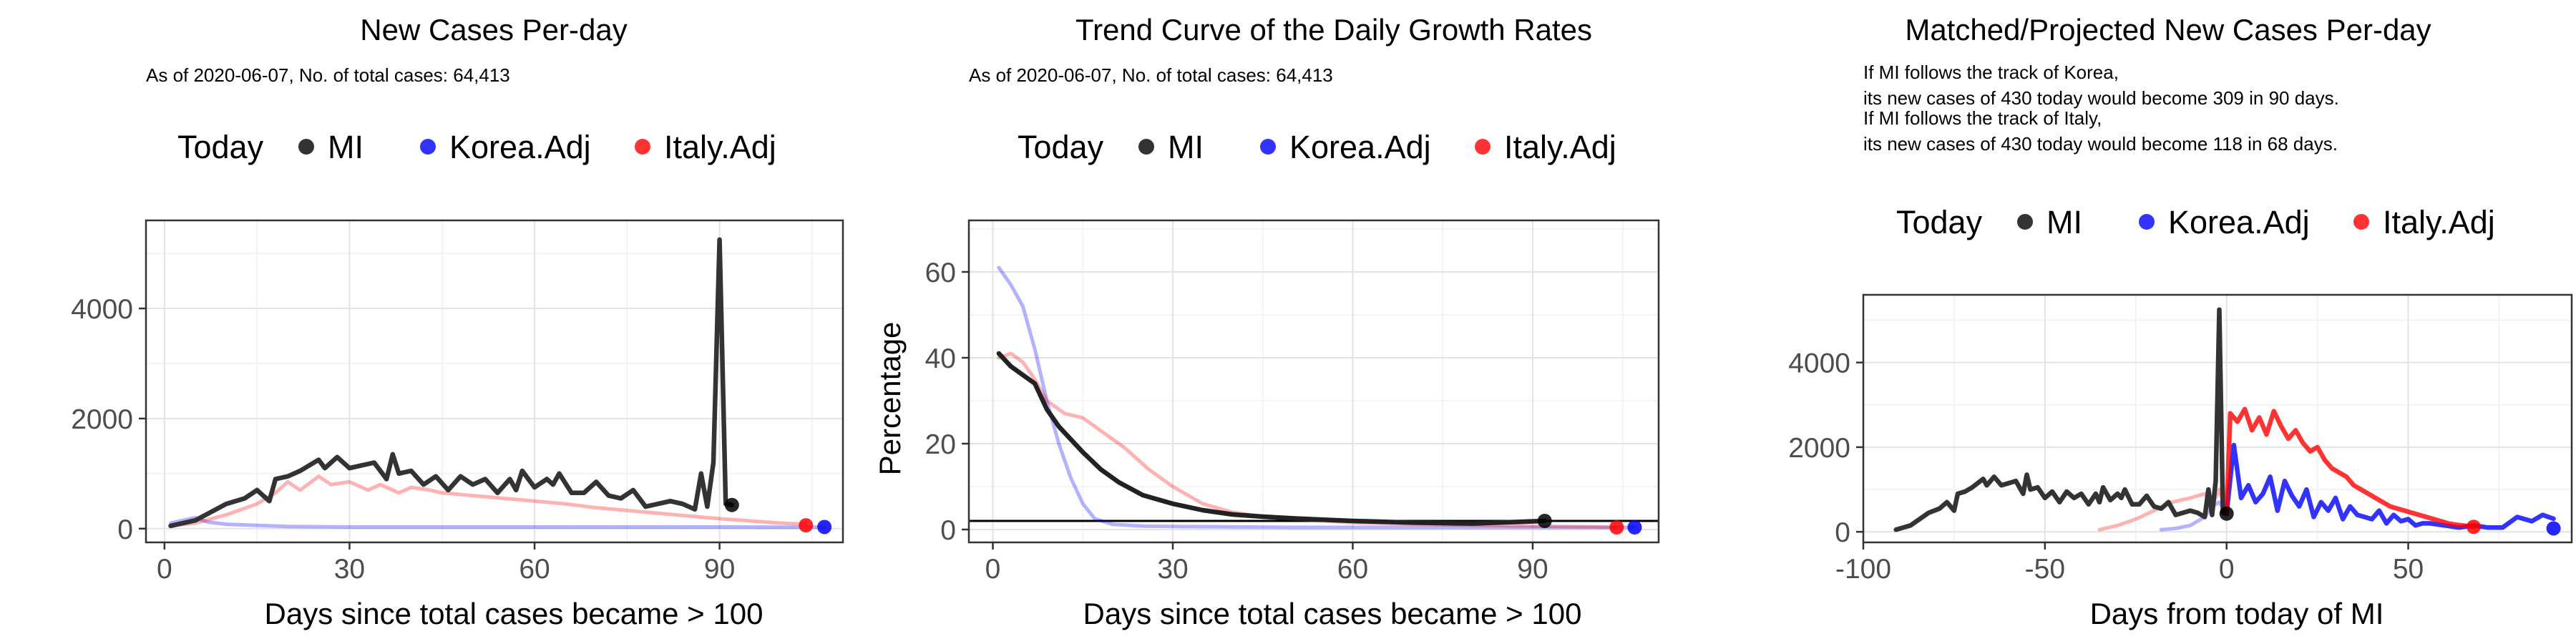  I want to click on axes: -100 -50 0 50 0 2000 4000, so click(2106, 466).